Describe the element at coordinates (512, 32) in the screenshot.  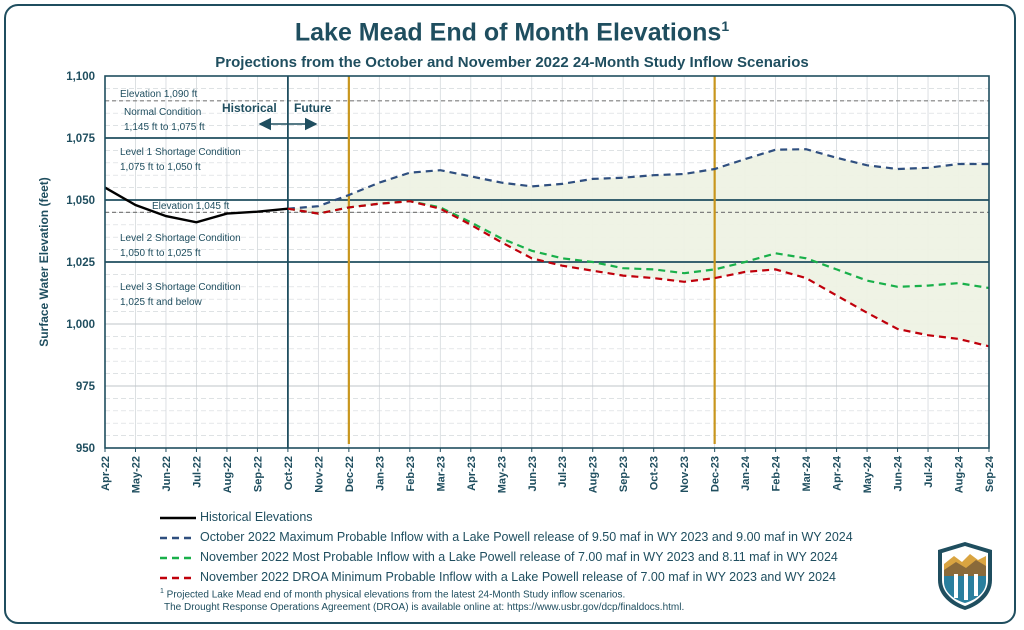
I see `chart-title: Lake Mead End of Month Elevations1` at that location.